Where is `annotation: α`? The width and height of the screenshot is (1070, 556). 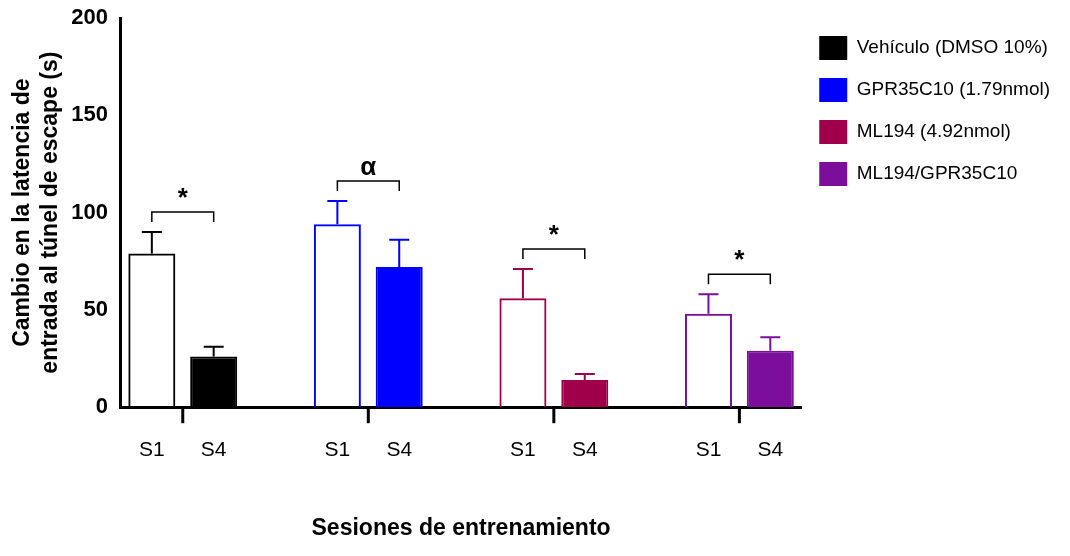 annotation: α is located at coordinates (368, 165).